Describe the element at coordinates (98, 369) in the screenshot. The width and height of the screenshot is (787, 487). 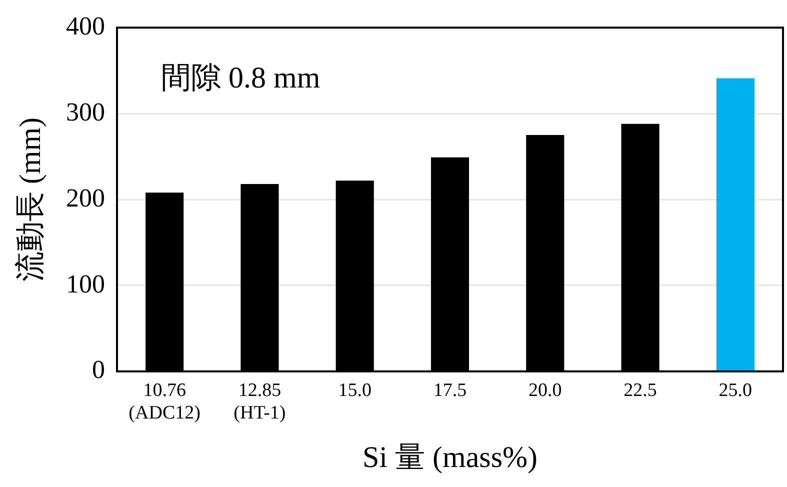
I see `y-tick-label: 0` at that location.